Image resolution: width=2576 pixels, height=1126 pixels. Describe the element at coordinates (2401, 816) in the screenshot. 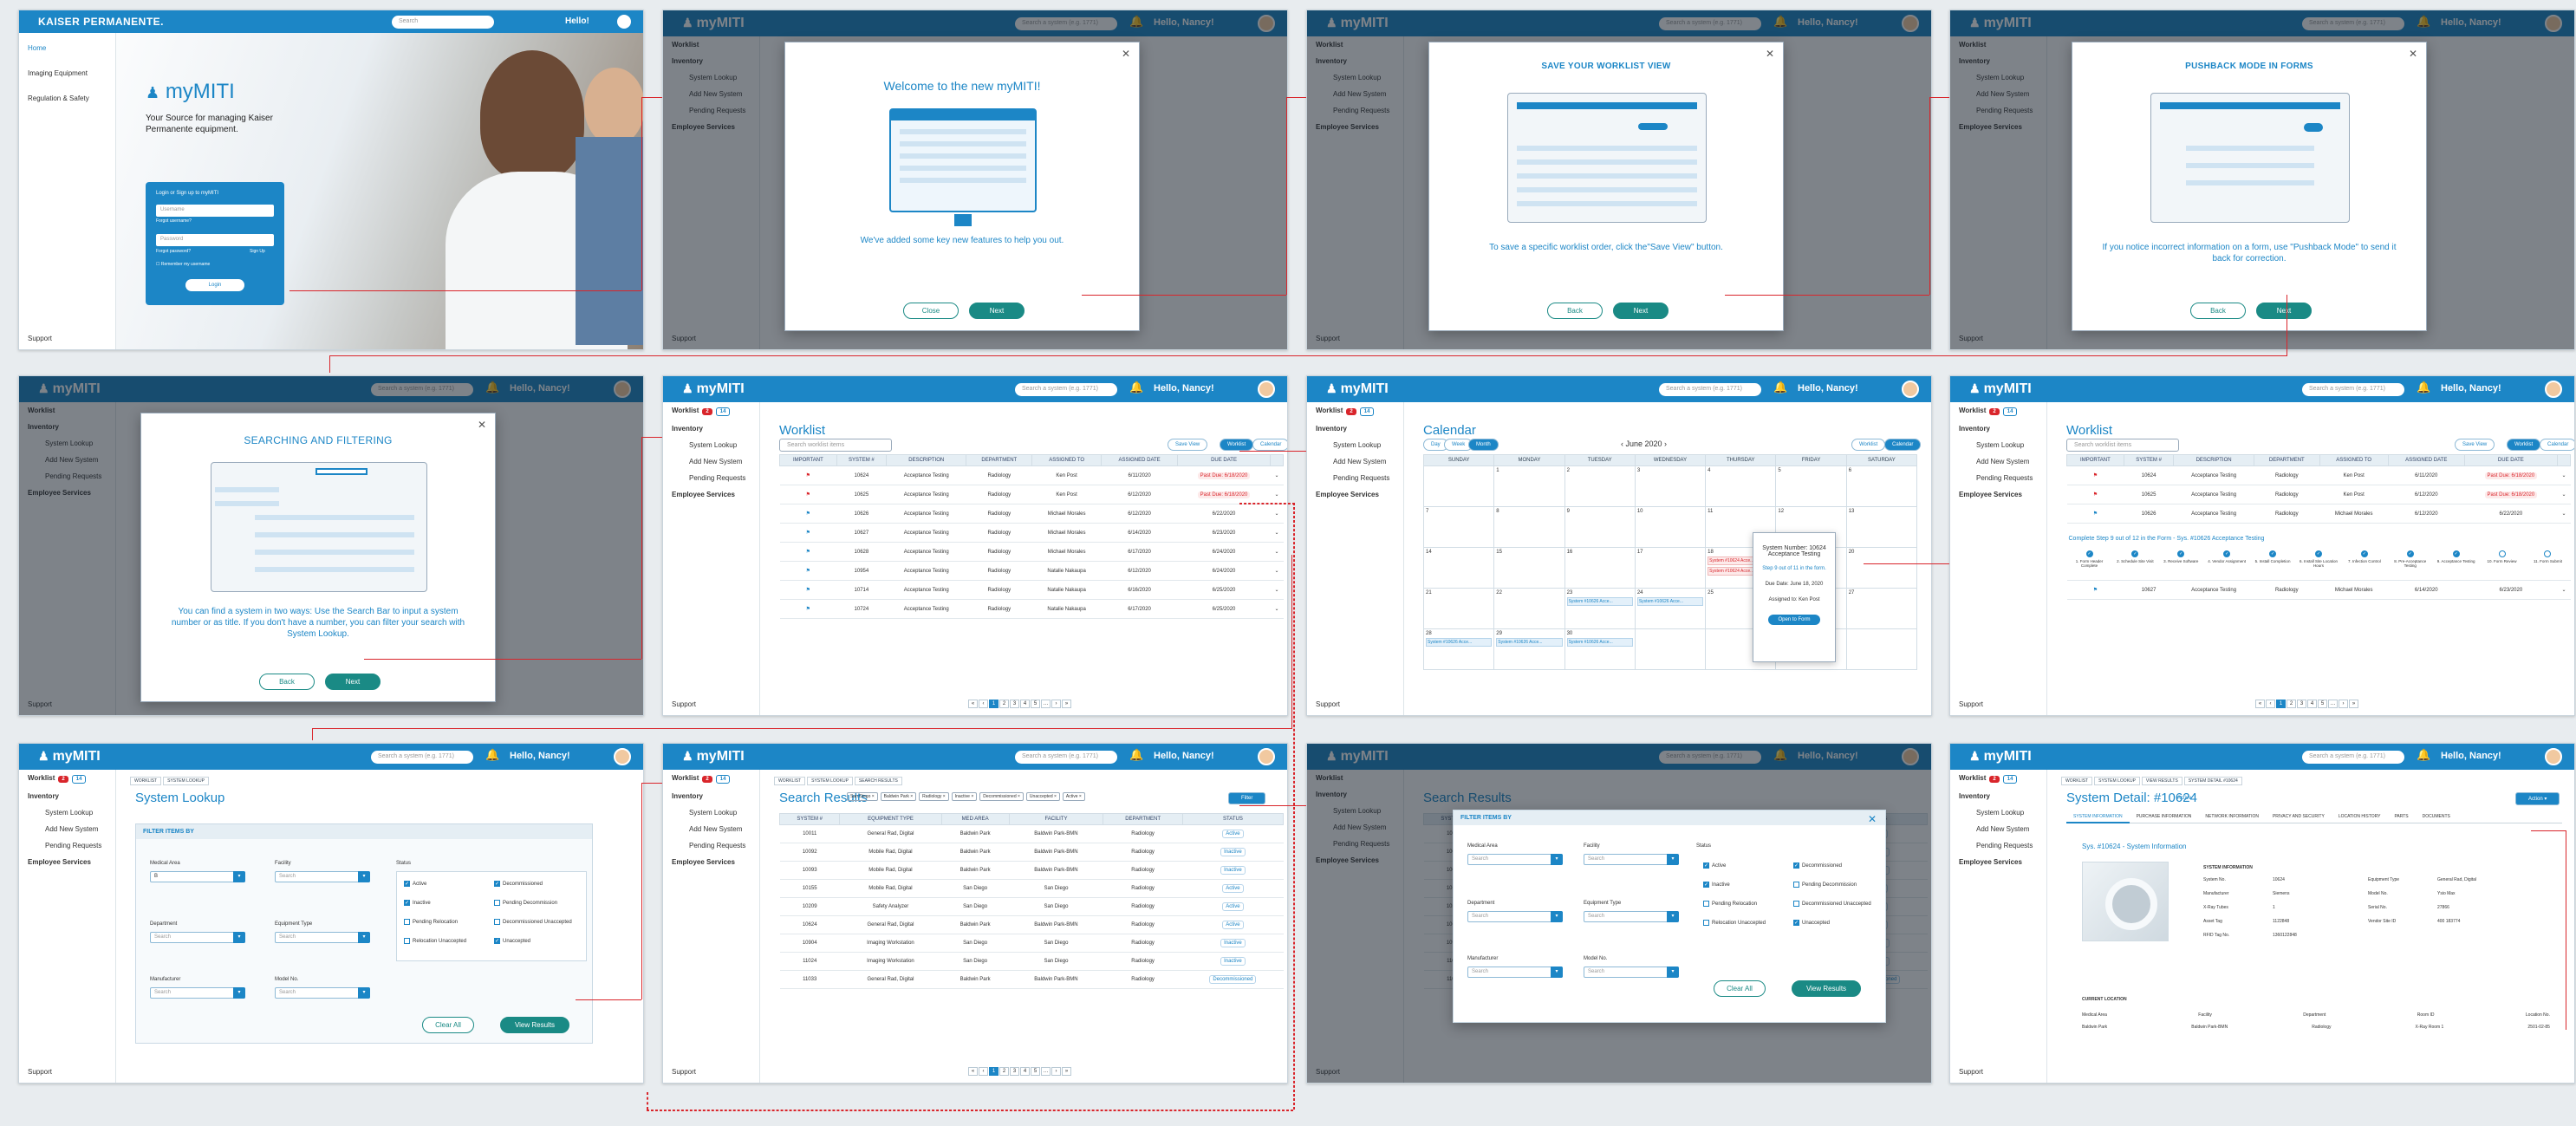

I see `detail-tab: PARTS` at that location.